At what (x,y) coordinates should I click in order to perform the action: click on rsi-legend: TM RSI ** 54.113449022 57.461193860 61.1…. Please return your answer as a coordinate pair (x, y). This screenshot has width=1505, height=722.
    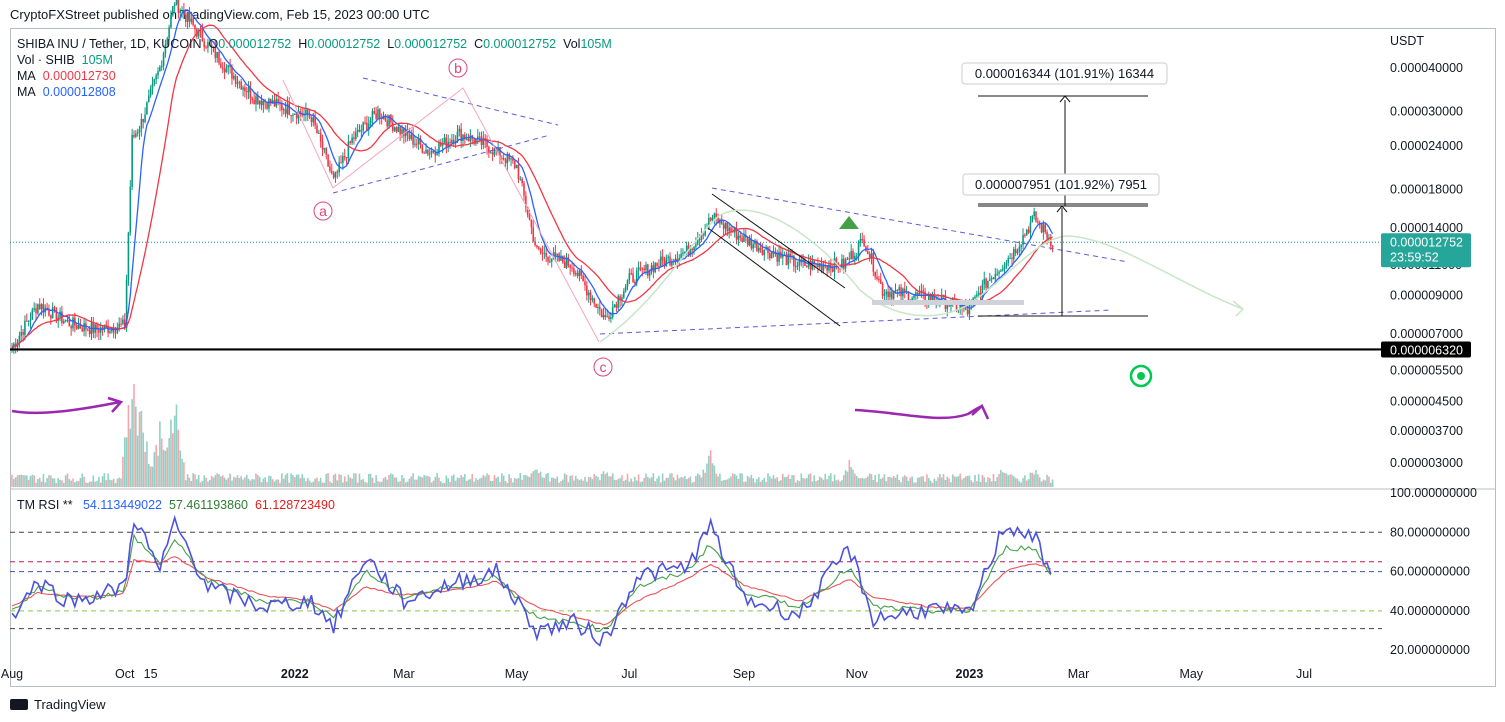
    Looking at the image, I should click on (176, 505).